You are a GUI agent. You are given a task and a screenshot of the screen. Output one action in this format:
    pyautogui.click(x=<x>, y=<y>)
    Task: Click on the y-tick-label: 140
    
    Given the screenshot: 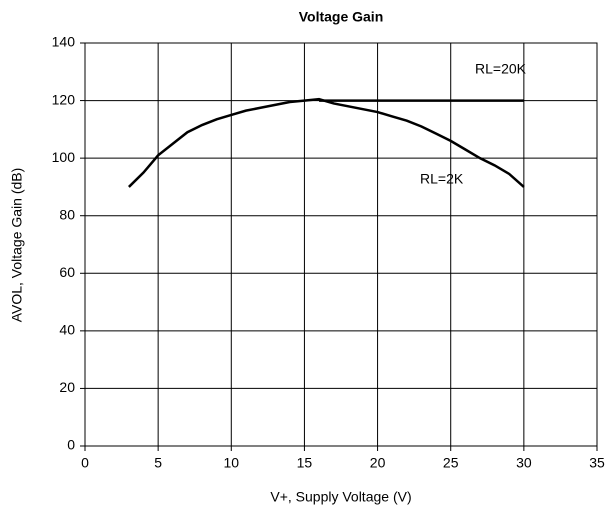 What is the action you would take?
    pyautogui.click(x=64, y=42)
    